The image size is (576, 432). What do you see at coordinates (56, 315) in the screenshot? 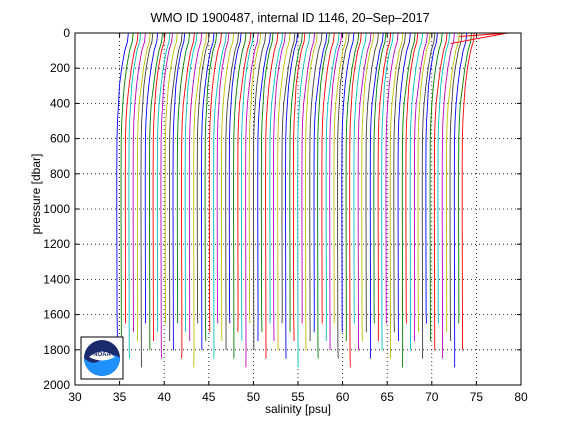
I see `y-tick-label: 1600` at bounding box center [56, 315].